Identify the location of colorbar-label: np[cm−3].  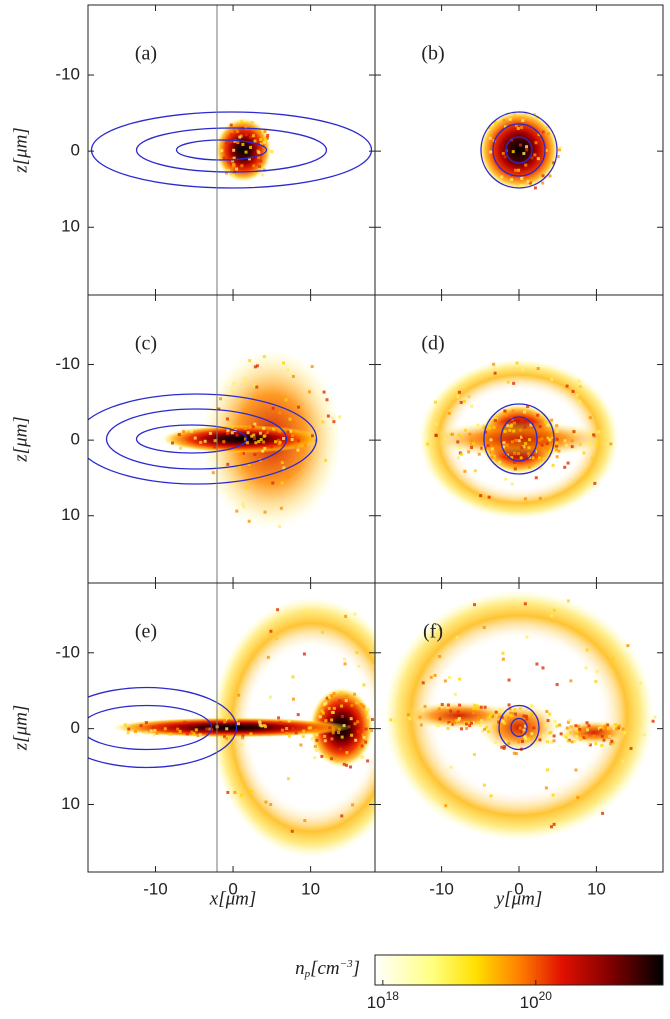
(327, 969).